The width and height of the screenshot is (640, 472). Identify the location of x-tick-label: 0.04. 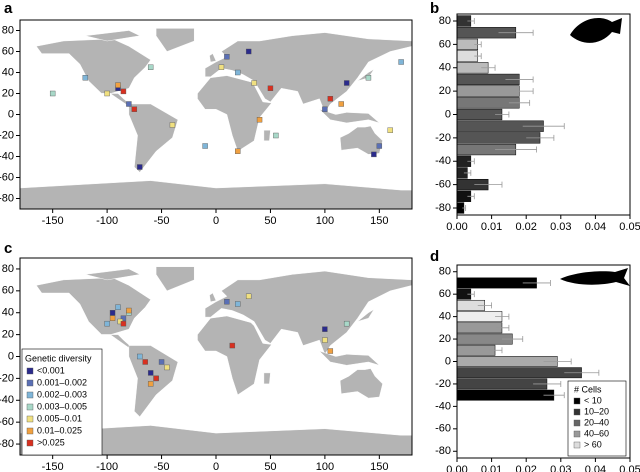
(595, 468).